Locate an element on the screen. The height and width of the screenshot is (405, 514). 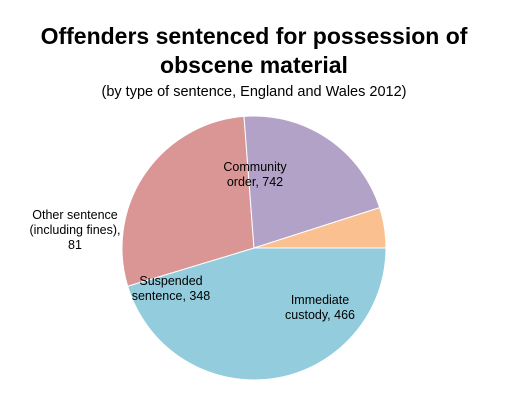
data-label-line: (including fines), is located at coordinates (74, 230).